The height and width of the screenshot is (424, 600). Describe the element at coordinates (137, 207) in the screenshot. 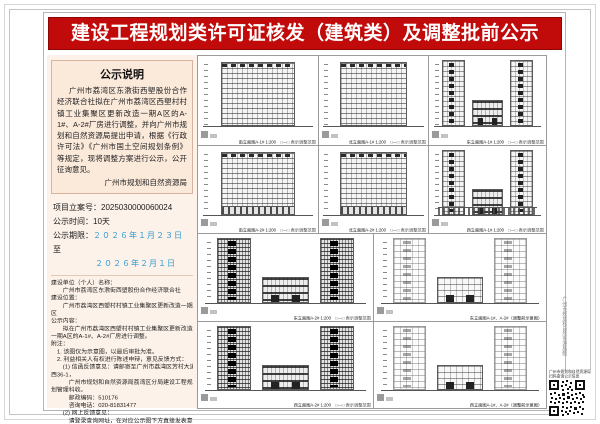

I see `case-number-value: 2025030000060024` at that location.